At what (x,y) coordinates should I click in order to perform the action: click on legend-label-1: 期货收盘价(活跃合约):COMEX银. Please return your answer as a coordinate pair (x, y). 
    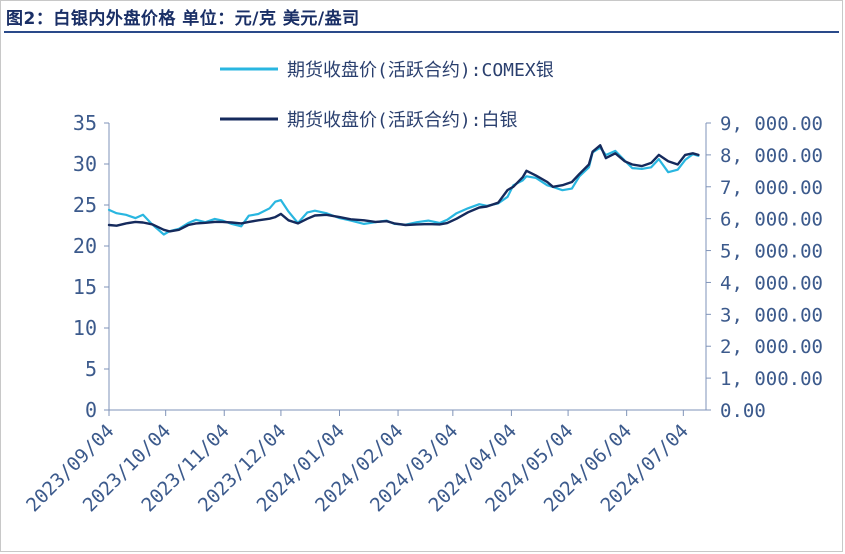
    Looking at the image, I should click on (420, 70).